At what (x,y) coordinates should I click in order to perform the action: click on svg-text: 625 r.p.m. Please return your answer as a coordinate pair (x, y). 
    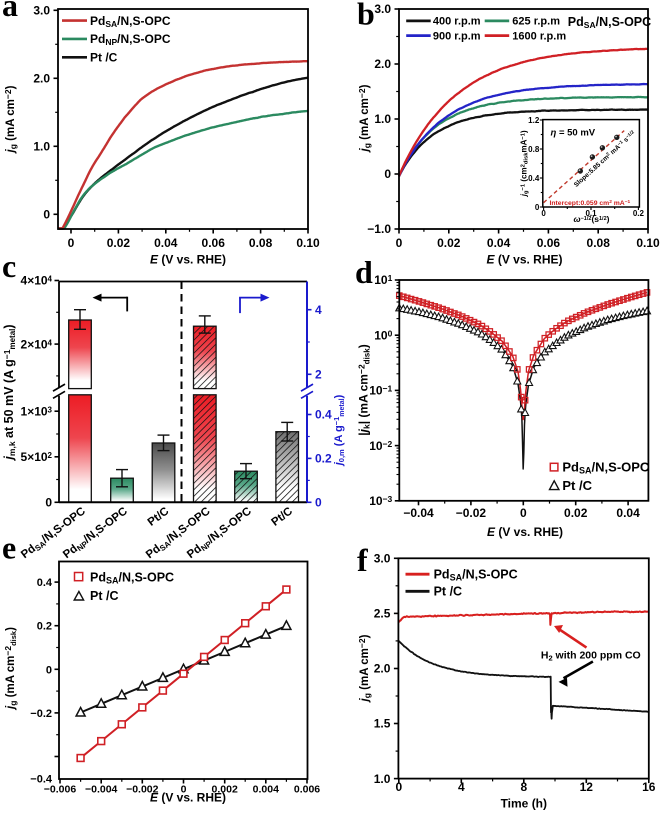
    Looking at the image, I should click on (536, 22).